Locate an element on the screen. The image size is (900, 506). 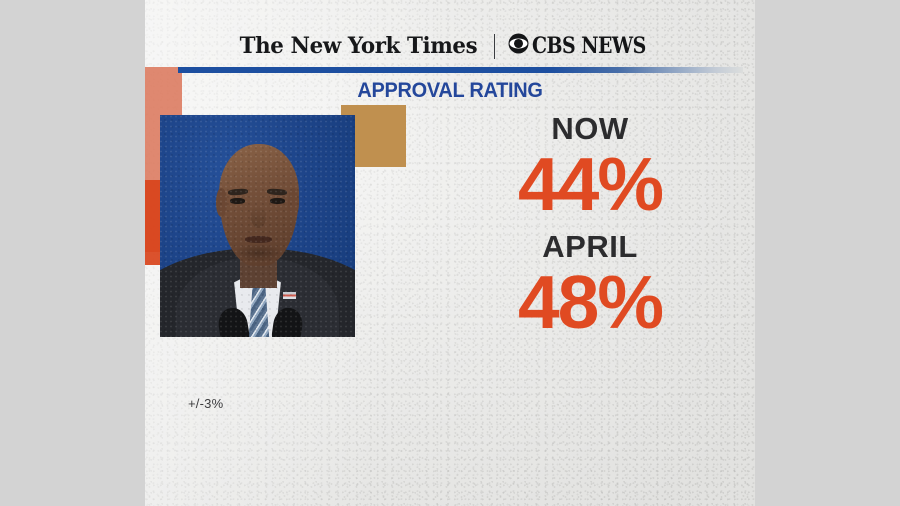
photo-nose is located at coordinates (258, 217).